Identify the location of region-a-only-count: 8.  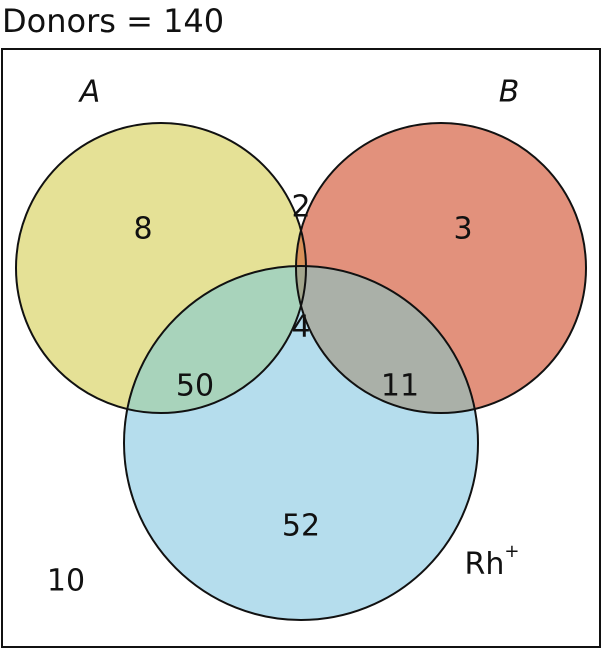
(142, 229).